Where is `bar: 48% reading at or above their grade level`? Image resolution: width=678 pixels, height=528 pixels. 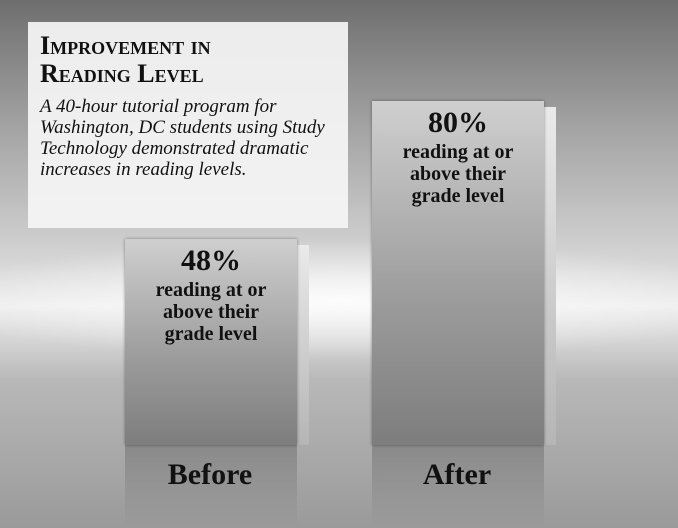 bar: 48% reading at or above their grade level is located at coordinates (211, 341).